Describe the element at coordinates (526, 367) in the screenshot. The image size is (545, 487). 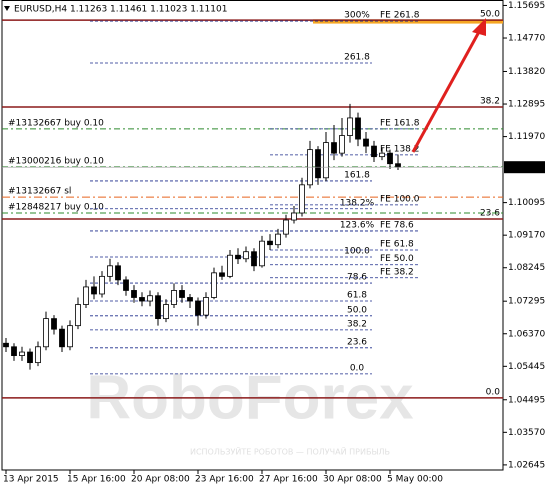
I see `y-tick-label: 1.05445` at that location.